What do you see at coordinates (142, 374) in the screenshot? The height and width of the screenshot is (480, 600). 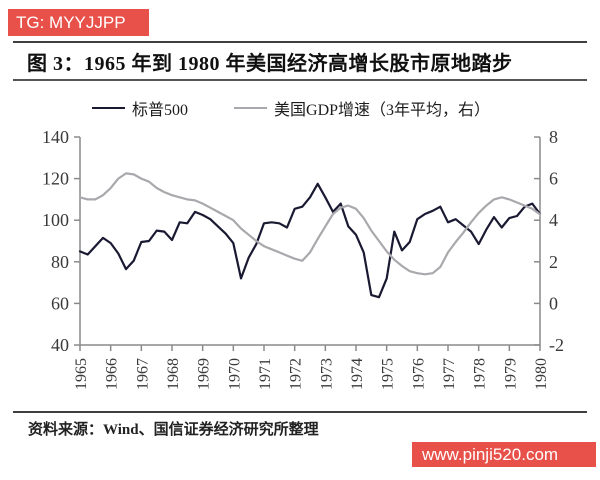 I see `x-axis-tick-label: 1967` at bounding box center [142, 374].